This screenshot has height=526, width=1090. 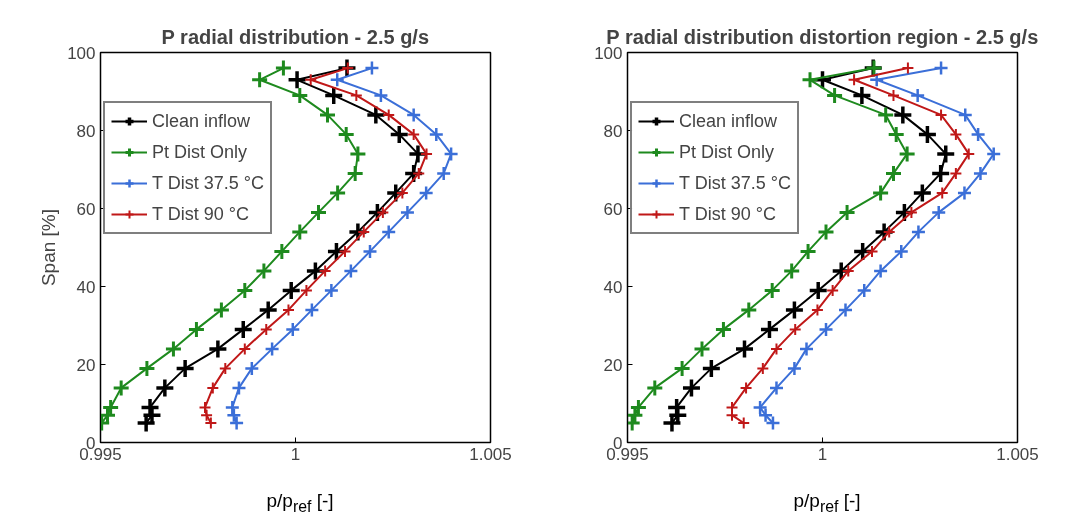 I want to click on y-tick-label: 40, so click(x=86, y=287).